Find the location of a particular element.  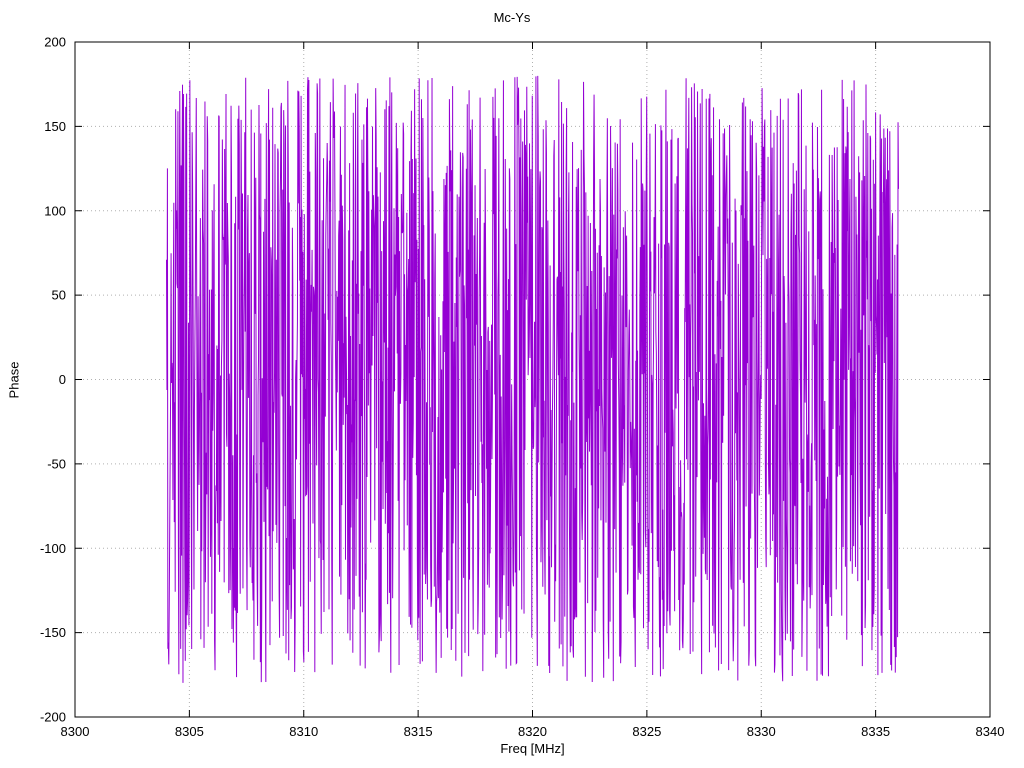

chart-title: Mc-Ys is located at coordinates (512, 17).